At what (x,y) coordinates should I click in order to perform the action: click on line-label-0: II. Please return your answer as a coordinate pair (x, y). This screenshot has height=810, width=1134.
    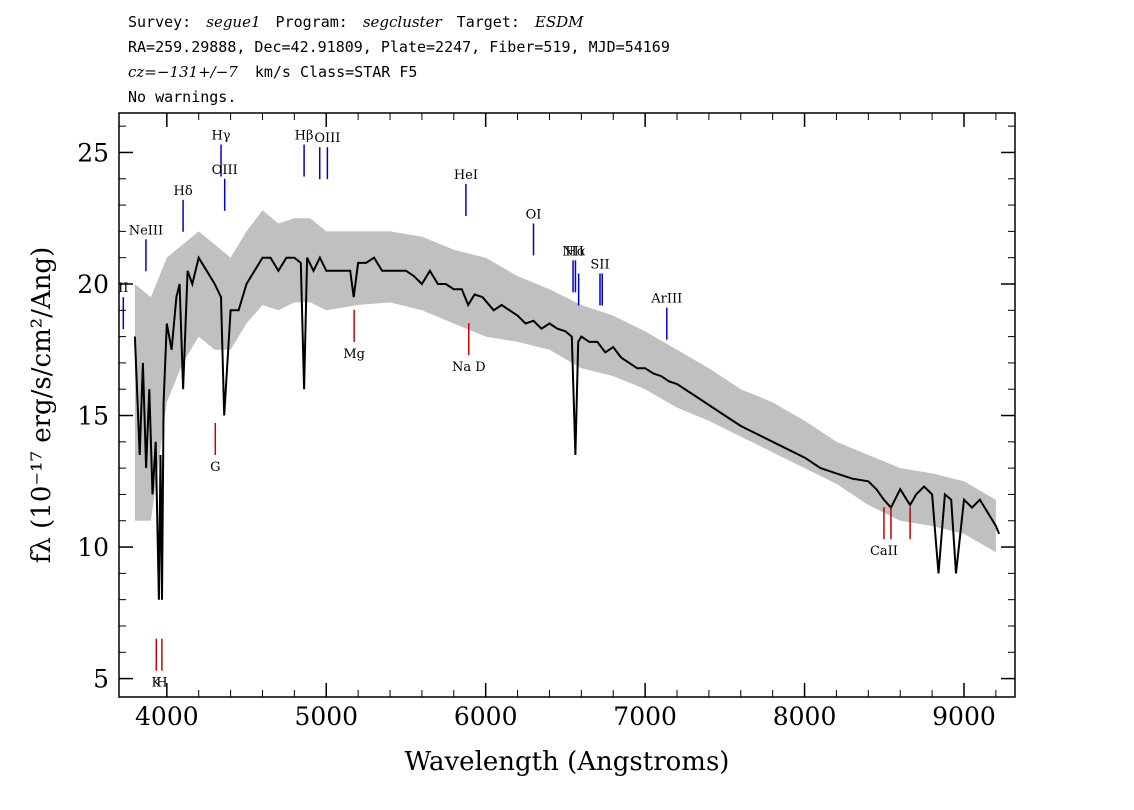
    Looking at the image, I should click on (123, 288).